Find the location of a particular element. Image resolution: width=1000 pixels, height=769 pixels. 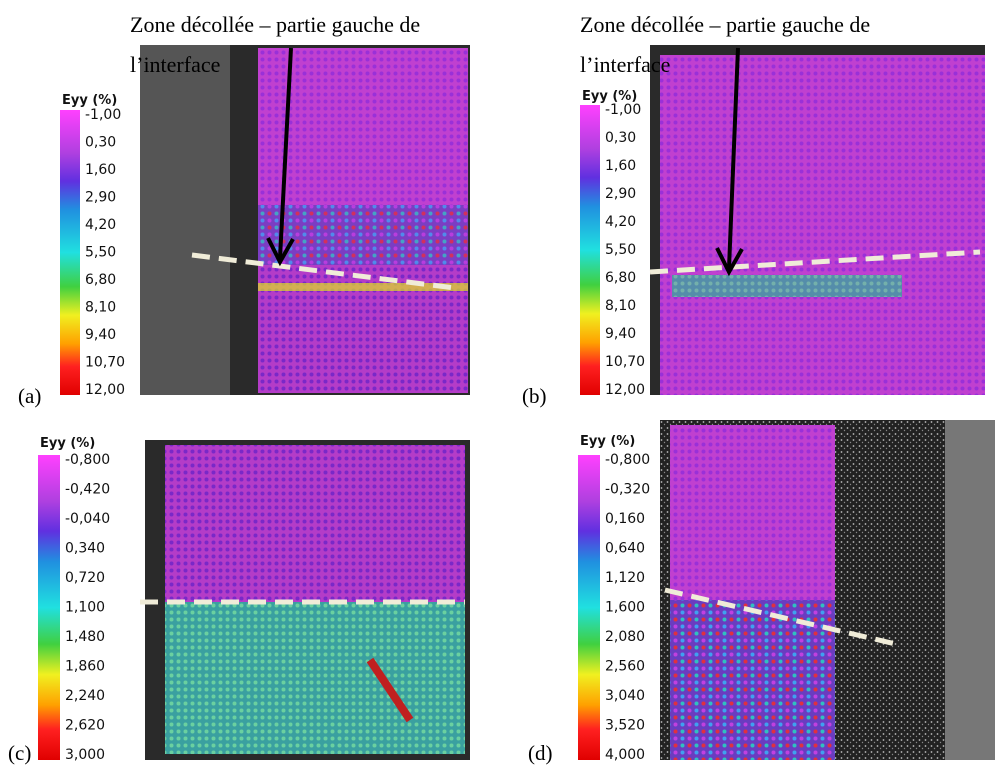

colorbar-label: 2,560 is located at coordinates (625, 667).